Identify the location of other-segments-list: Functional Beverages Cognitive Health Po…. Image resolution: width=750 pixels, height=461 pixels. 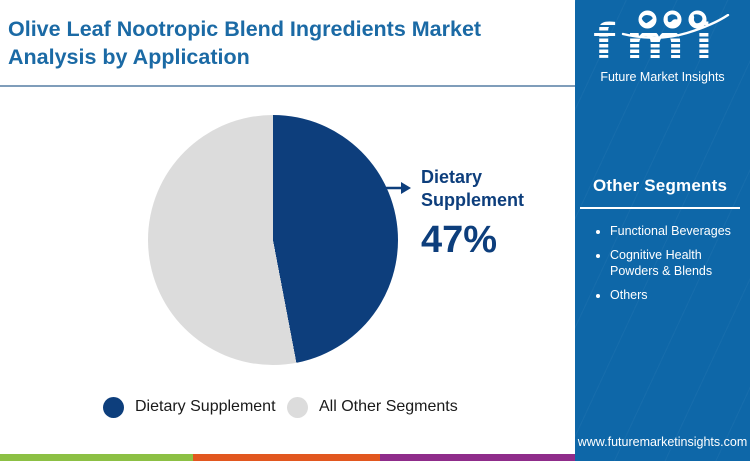
(661, 263).